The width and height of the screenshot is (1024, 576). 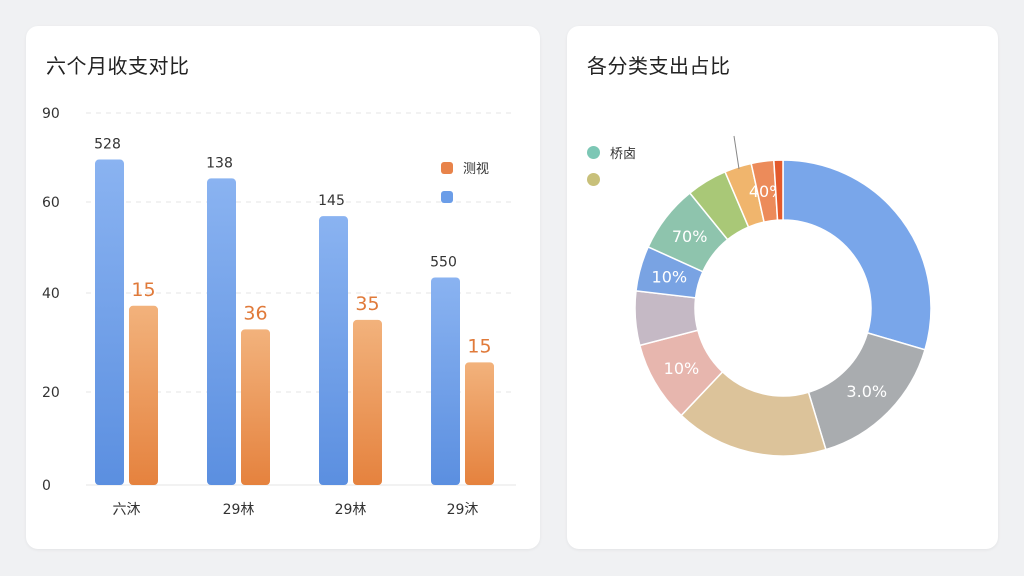 What do you see at coordinates (219, 163) in the screenshot?
I see `bar-data-label: 138` at bounding box center [219, 163].